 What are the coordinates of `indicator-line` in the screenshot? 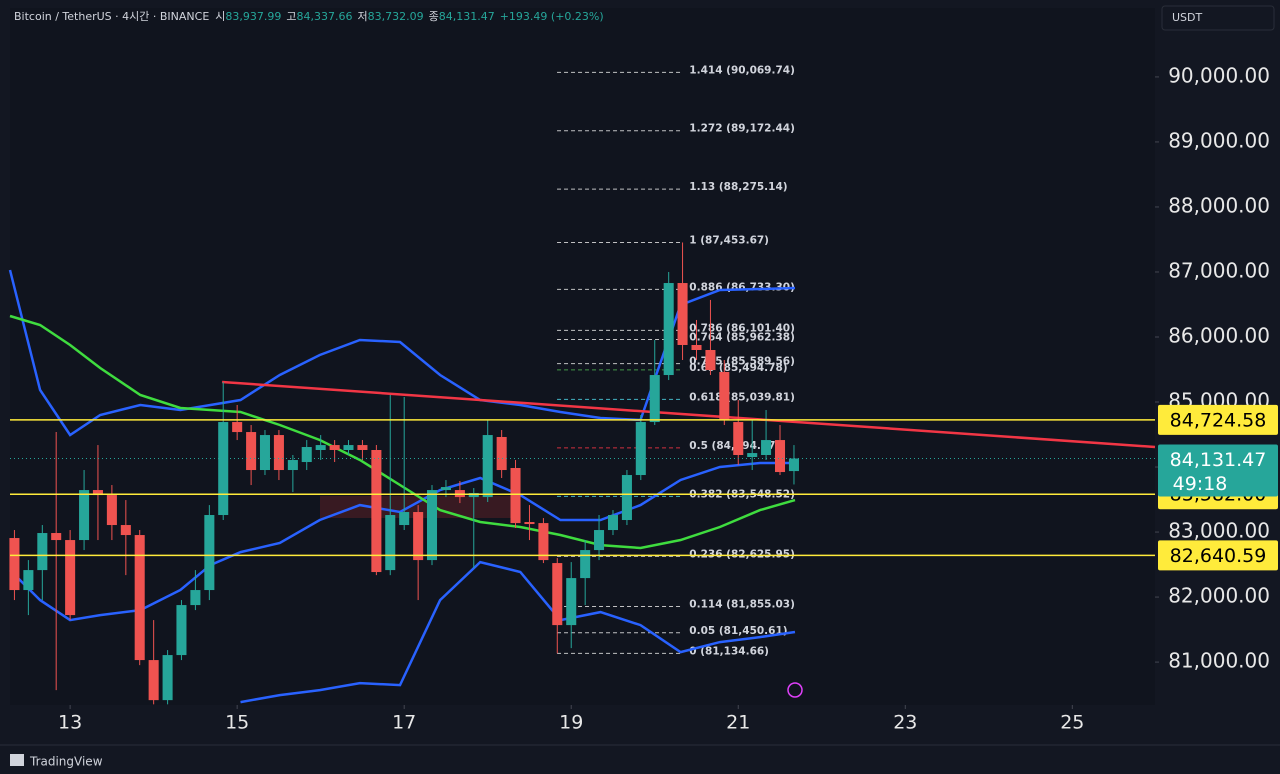 It's located at (518, 632).